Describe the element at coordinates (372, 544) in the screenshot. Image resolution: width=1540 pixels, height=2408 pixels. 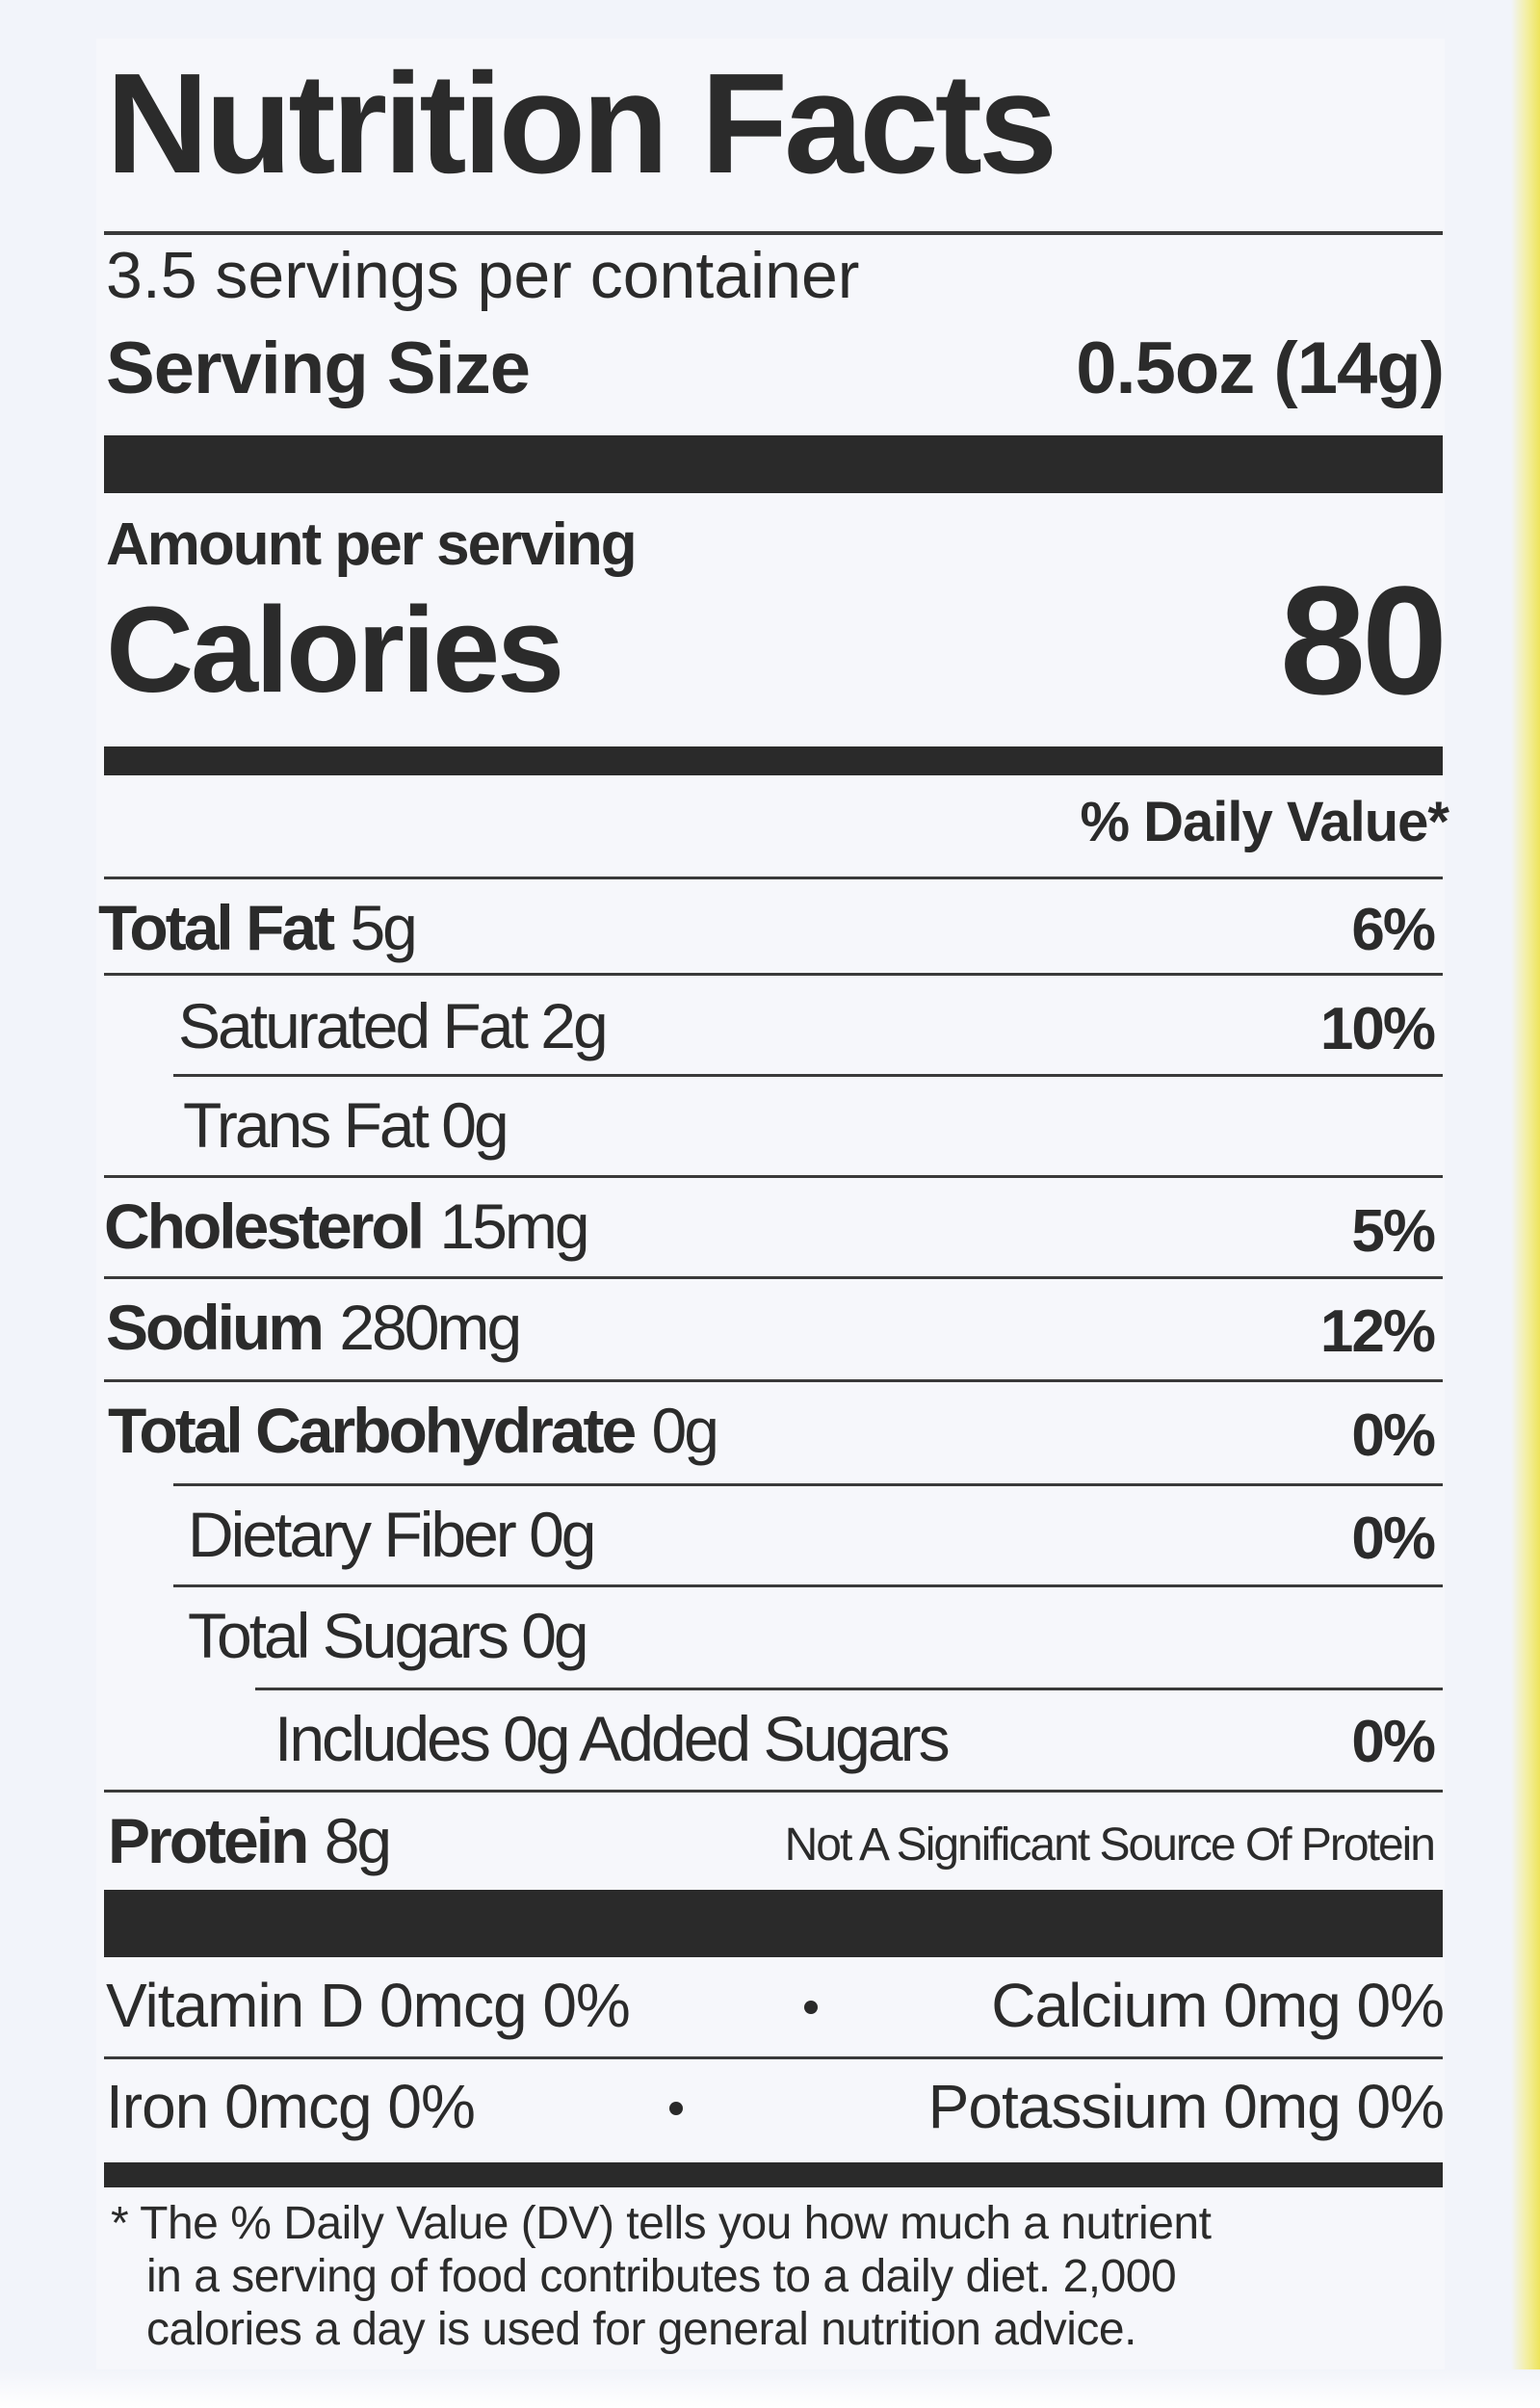
I see `amount-per-serving: Amount per serving` at that location.